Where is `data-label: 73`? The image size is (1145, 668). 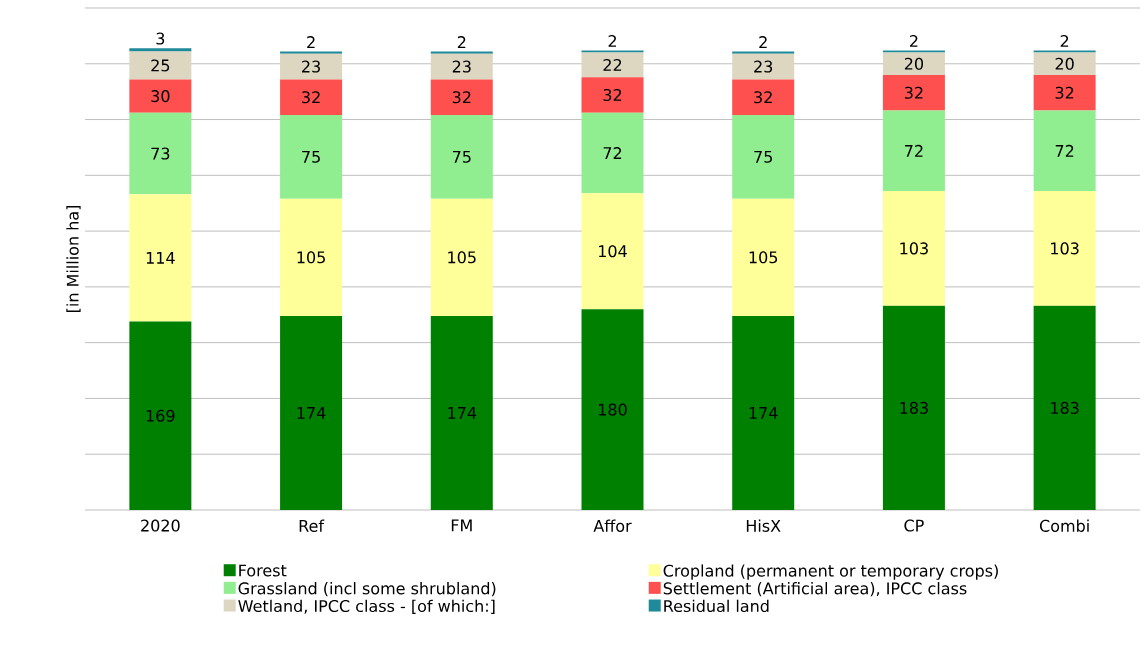 data-label: 73 is located at coordinates (160, 153).